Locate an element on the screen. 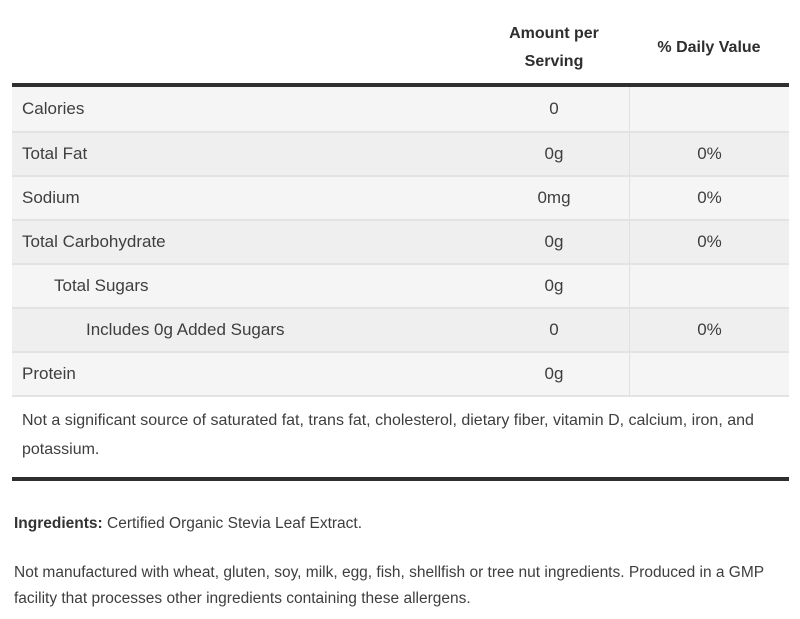 Image resolution: width=800 pixels, height=619 pixels. table-row: Sodium 0mg 0% is located at coordinates (400, 197).